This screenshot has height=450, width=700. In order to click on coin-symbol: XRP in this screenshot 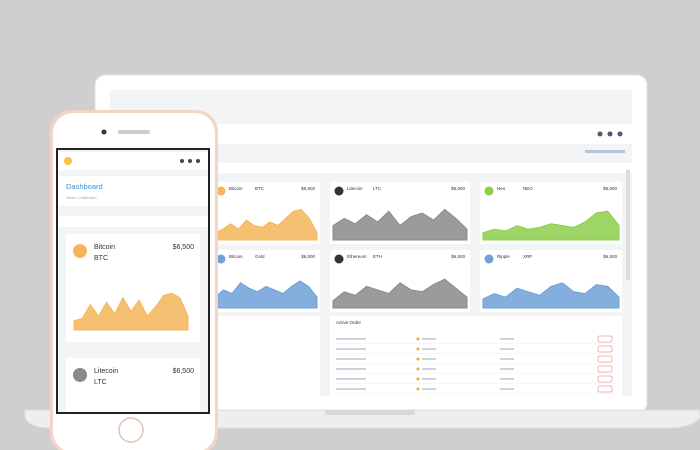, I will do `click(527, 256)`.